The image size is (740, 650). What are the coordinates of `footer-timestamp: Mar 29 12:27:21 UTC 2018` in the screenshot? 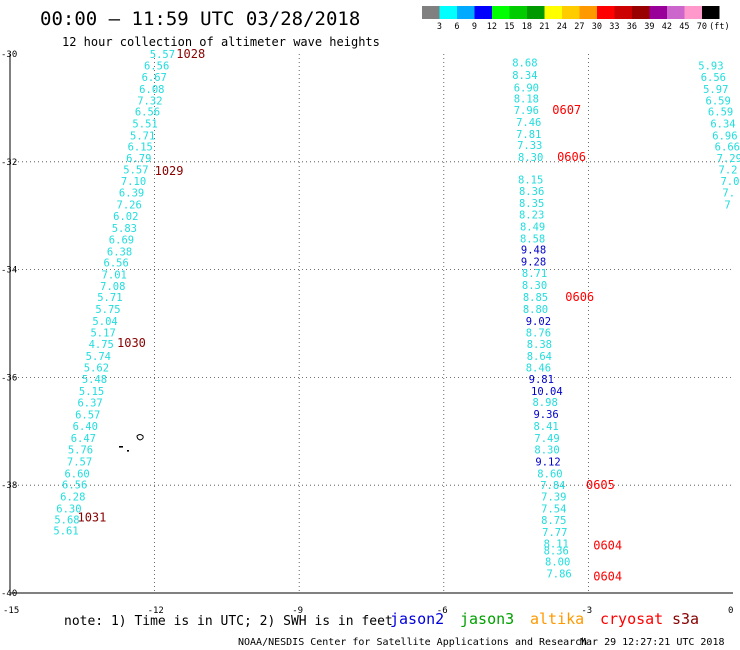 It's located at (652, 642).